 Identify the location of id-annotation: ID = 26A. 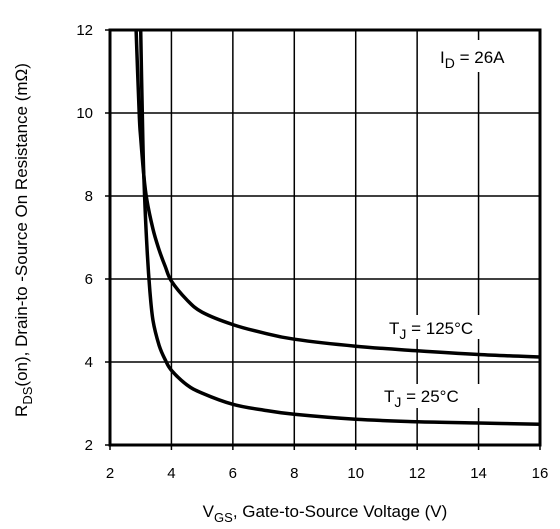
(482, 56).